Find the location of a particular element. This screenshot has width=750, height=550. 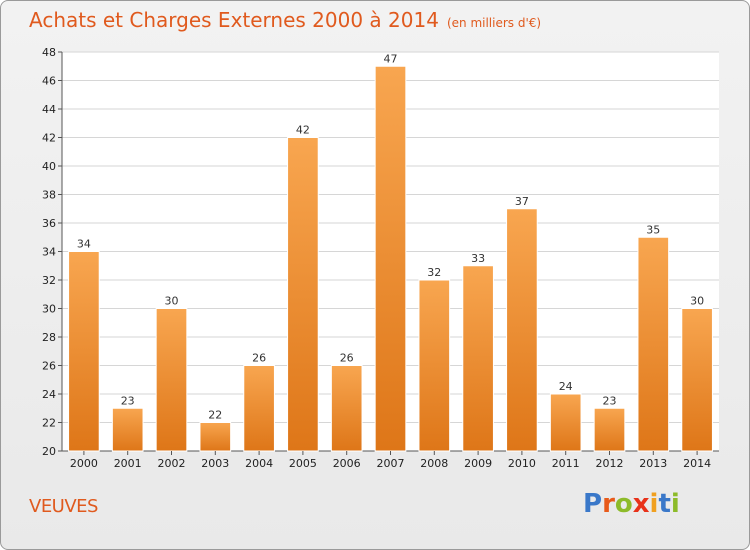

bar-value-label: 33 is located at coordinates (478, 258).